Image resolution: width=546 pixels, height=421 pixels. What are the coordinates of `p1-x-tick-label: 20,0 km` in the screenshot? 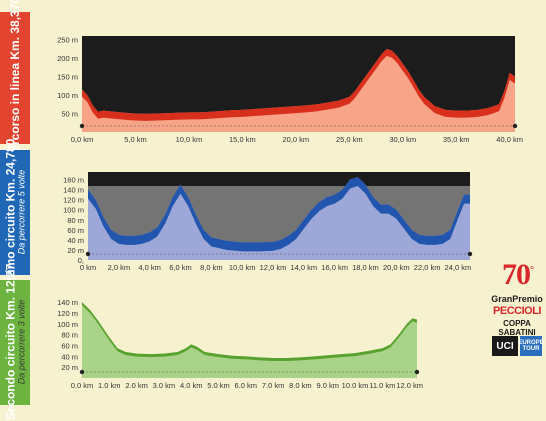 It's located at (295, 139).